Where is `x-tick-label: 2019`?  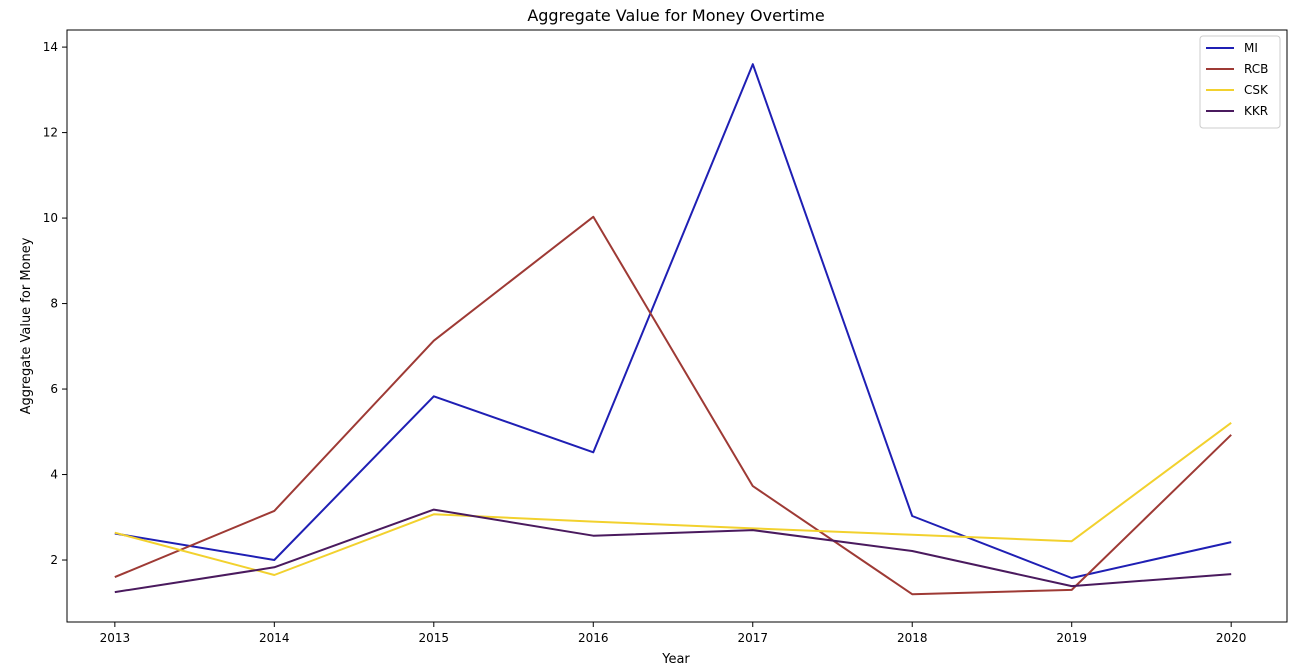
x-tick-label: 2019 is located at coordinates (1071, 638).